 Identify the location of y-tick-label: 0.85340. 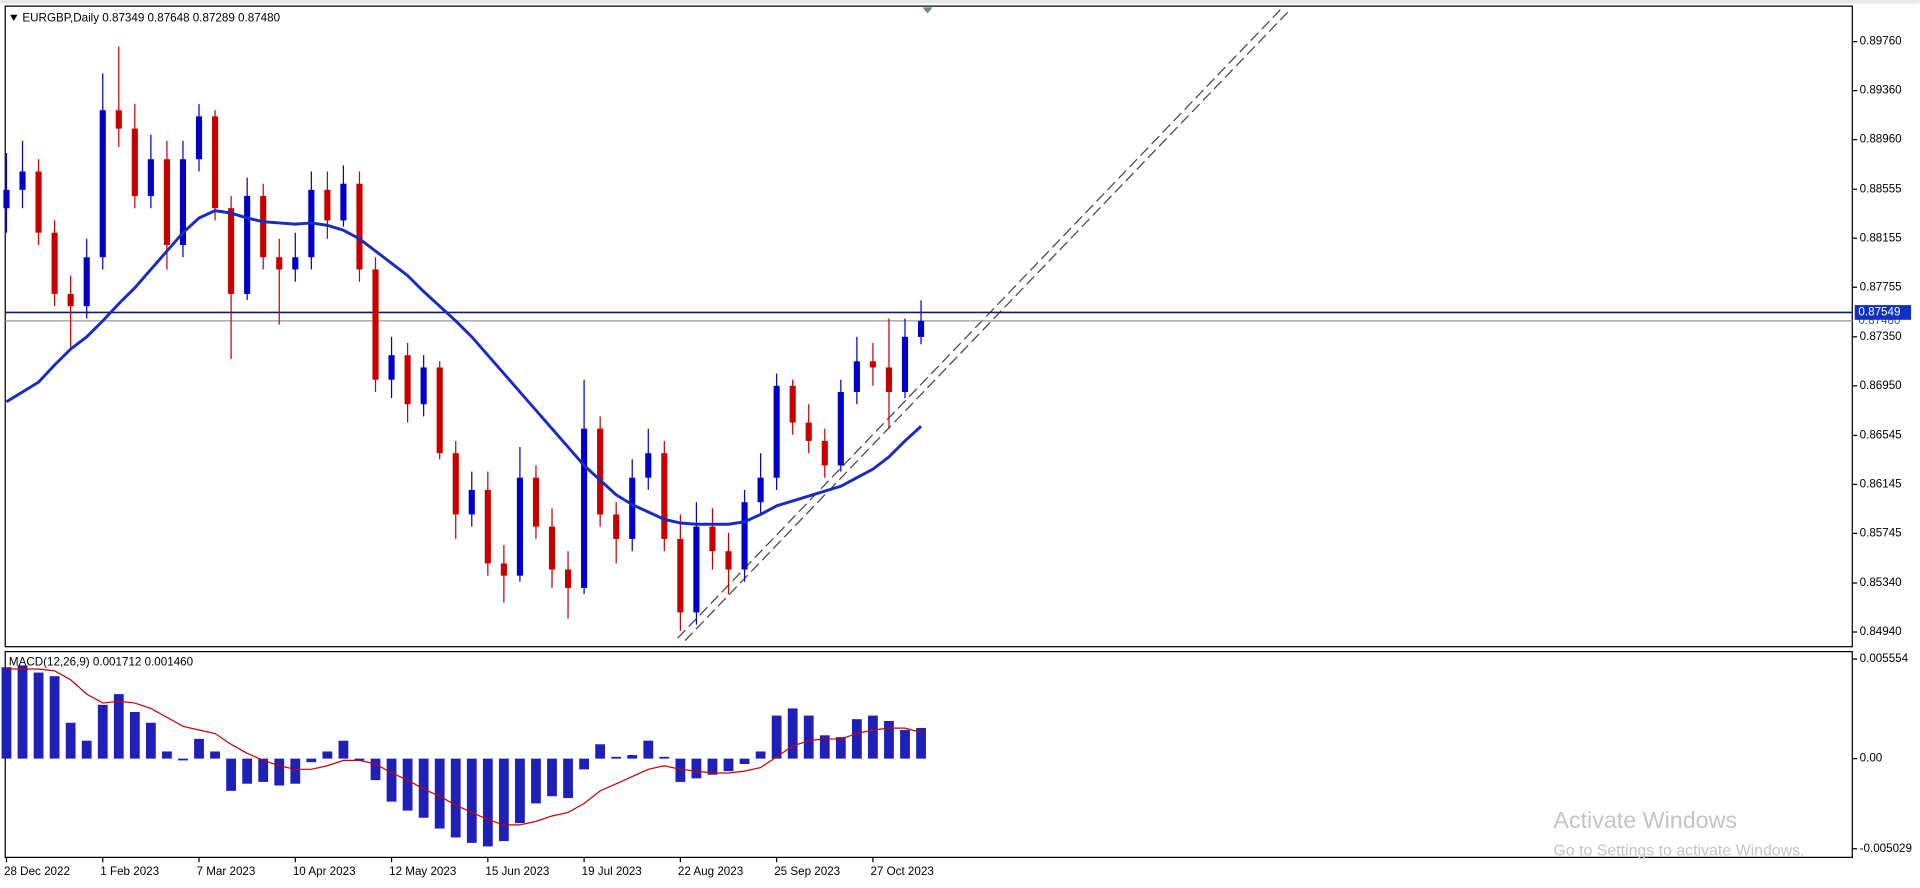
(1881, 582).